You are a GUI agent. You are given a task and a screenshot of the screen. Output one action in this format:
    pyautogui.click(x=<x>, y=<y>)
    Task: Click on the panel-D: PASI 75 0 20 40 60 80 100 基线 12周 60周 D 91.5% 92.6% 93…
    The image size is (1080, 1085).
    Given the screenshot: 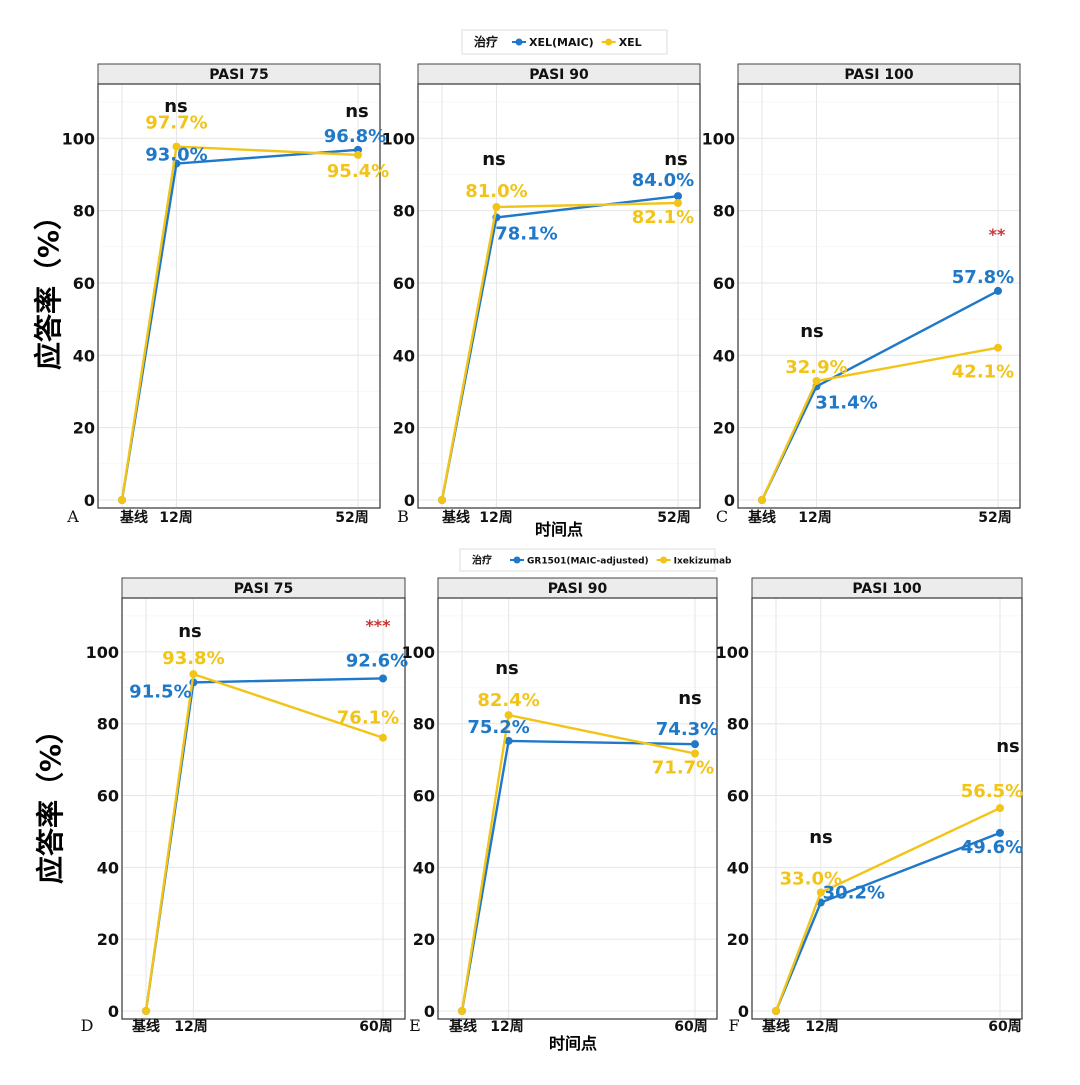 What is the action you would take?
    pyautogui.click(x=244, y=806)
    